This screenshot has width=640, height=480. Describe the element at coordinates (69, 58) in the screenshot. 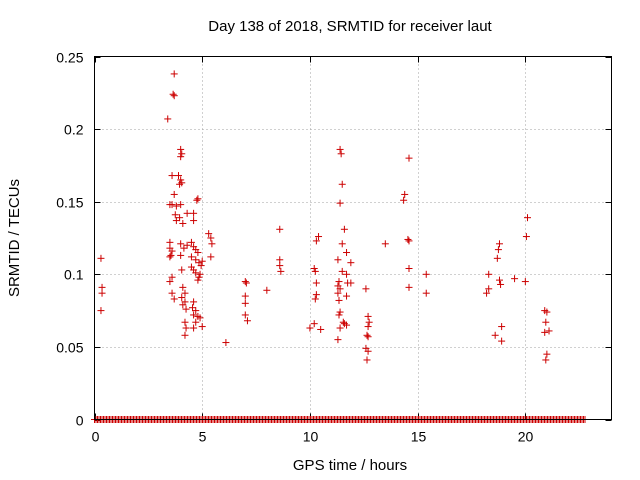

I see `y-tick-label: 0.25` at that location.